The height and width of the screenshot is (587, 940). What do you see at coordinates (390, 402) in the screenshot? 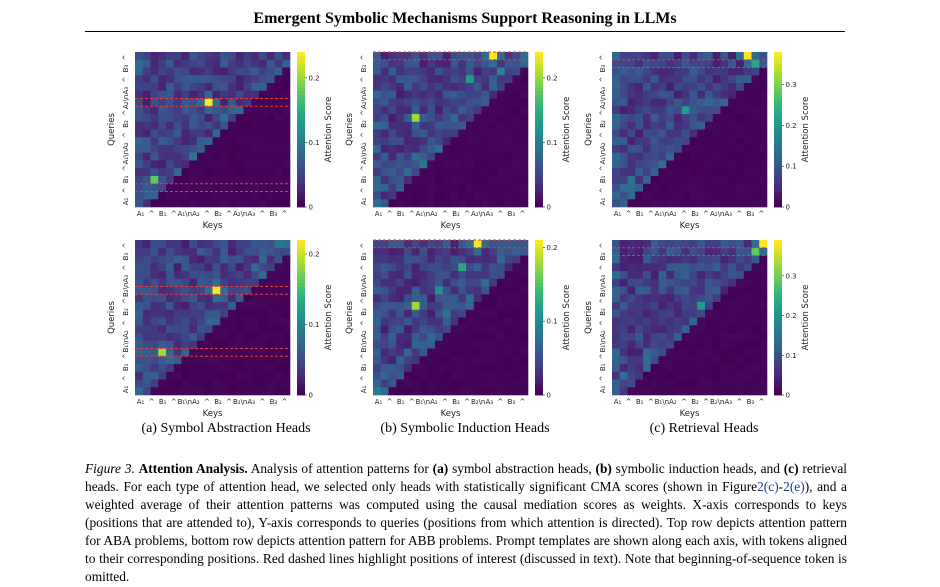
I see `x-tick-label: ^` at bounding box center [390, 402].